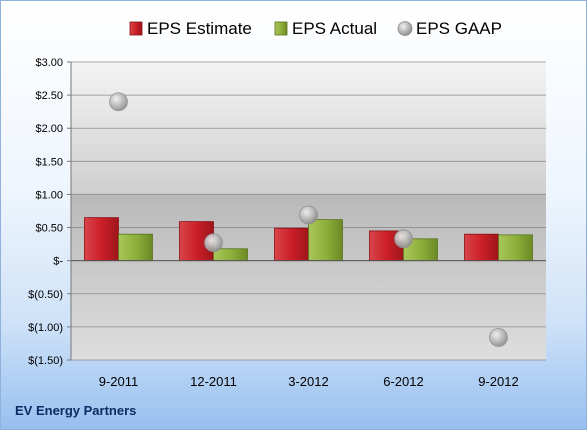  I want to click on legend-eps-gaap: EPS GAAP, so click(449, 28).